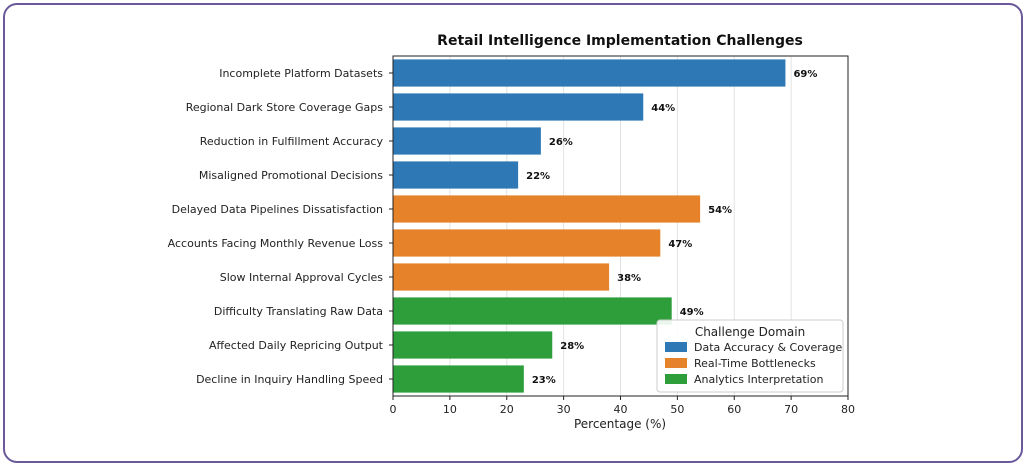  Describe the element at coordinates (544, 380) in the screenshot. I see `bar-data-label: 23%` at that location.